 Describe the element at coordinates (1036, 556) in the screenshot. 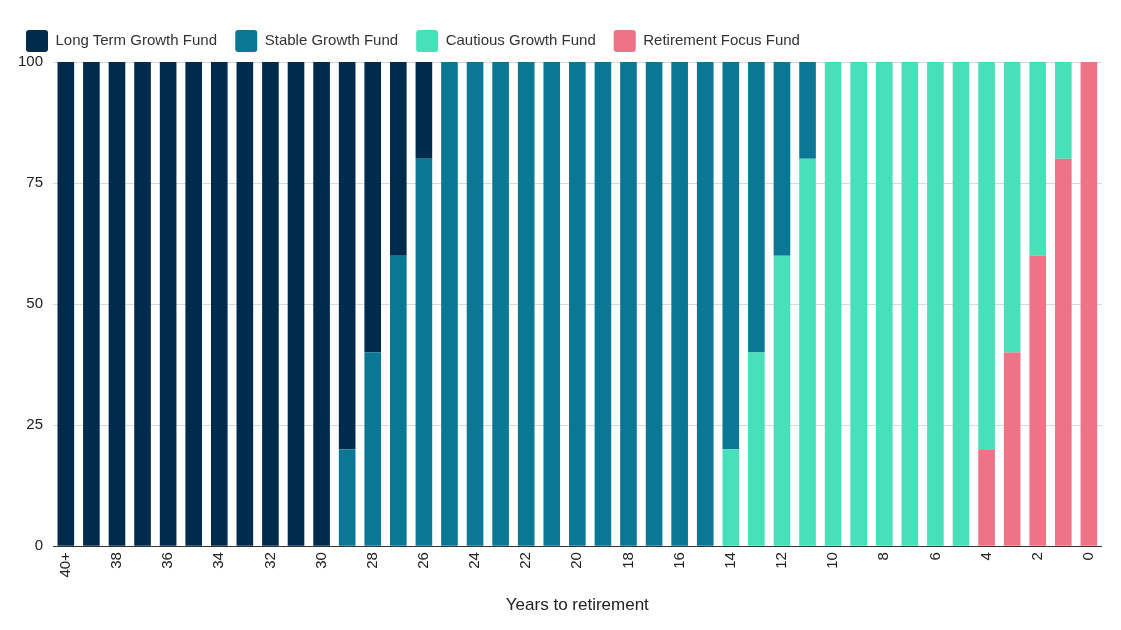

I see `x-tick-label: 2` at that location.